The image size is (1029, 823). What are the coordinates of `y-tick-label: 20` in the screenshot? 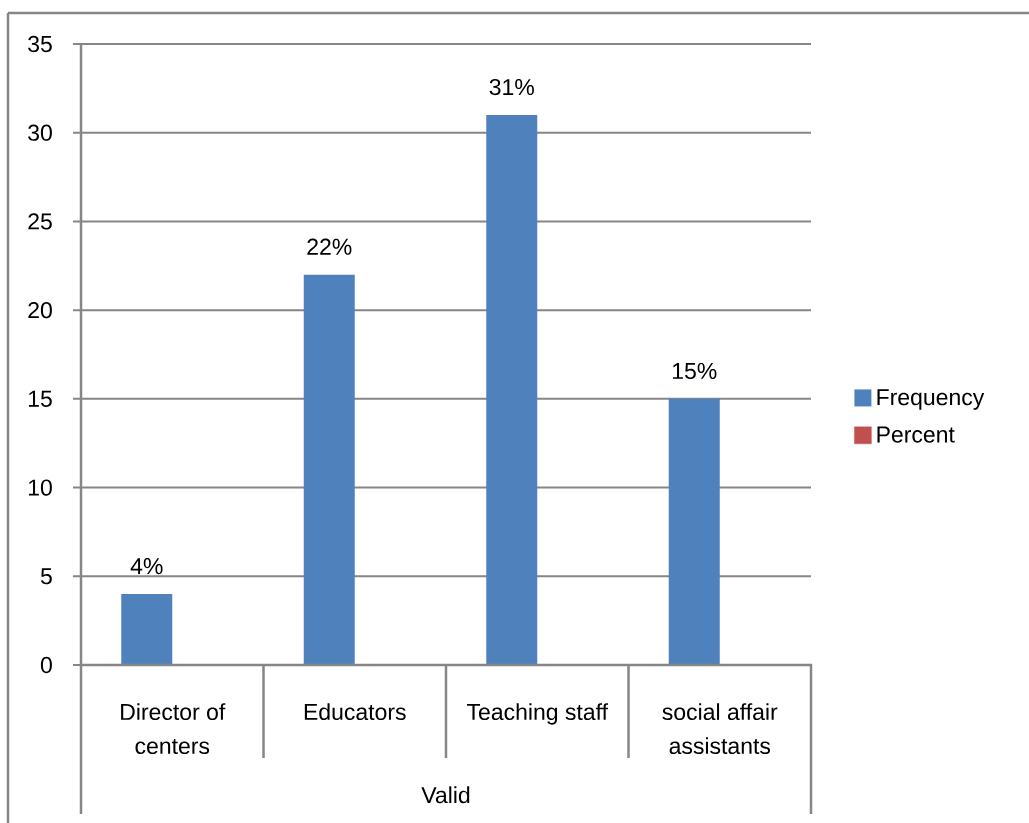 It's located at (40, 310).